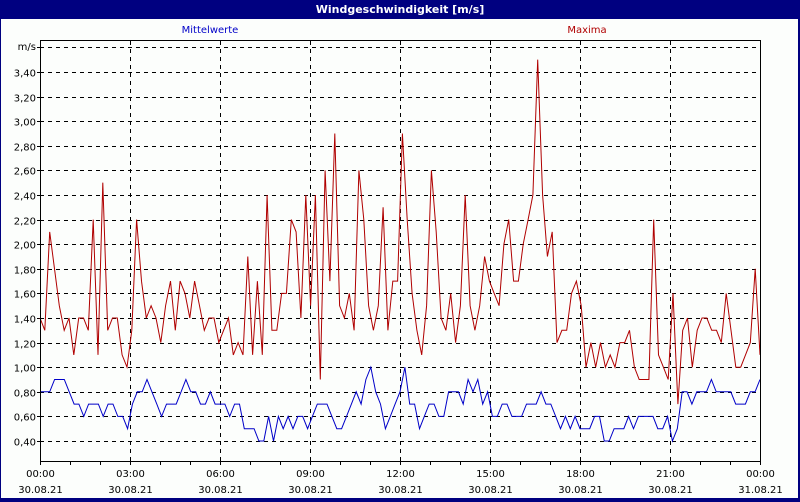 Image resolution: width=800 pixels, height=502 pixels. I want to click on y-tick-label: 0,60, so click(25, 418).